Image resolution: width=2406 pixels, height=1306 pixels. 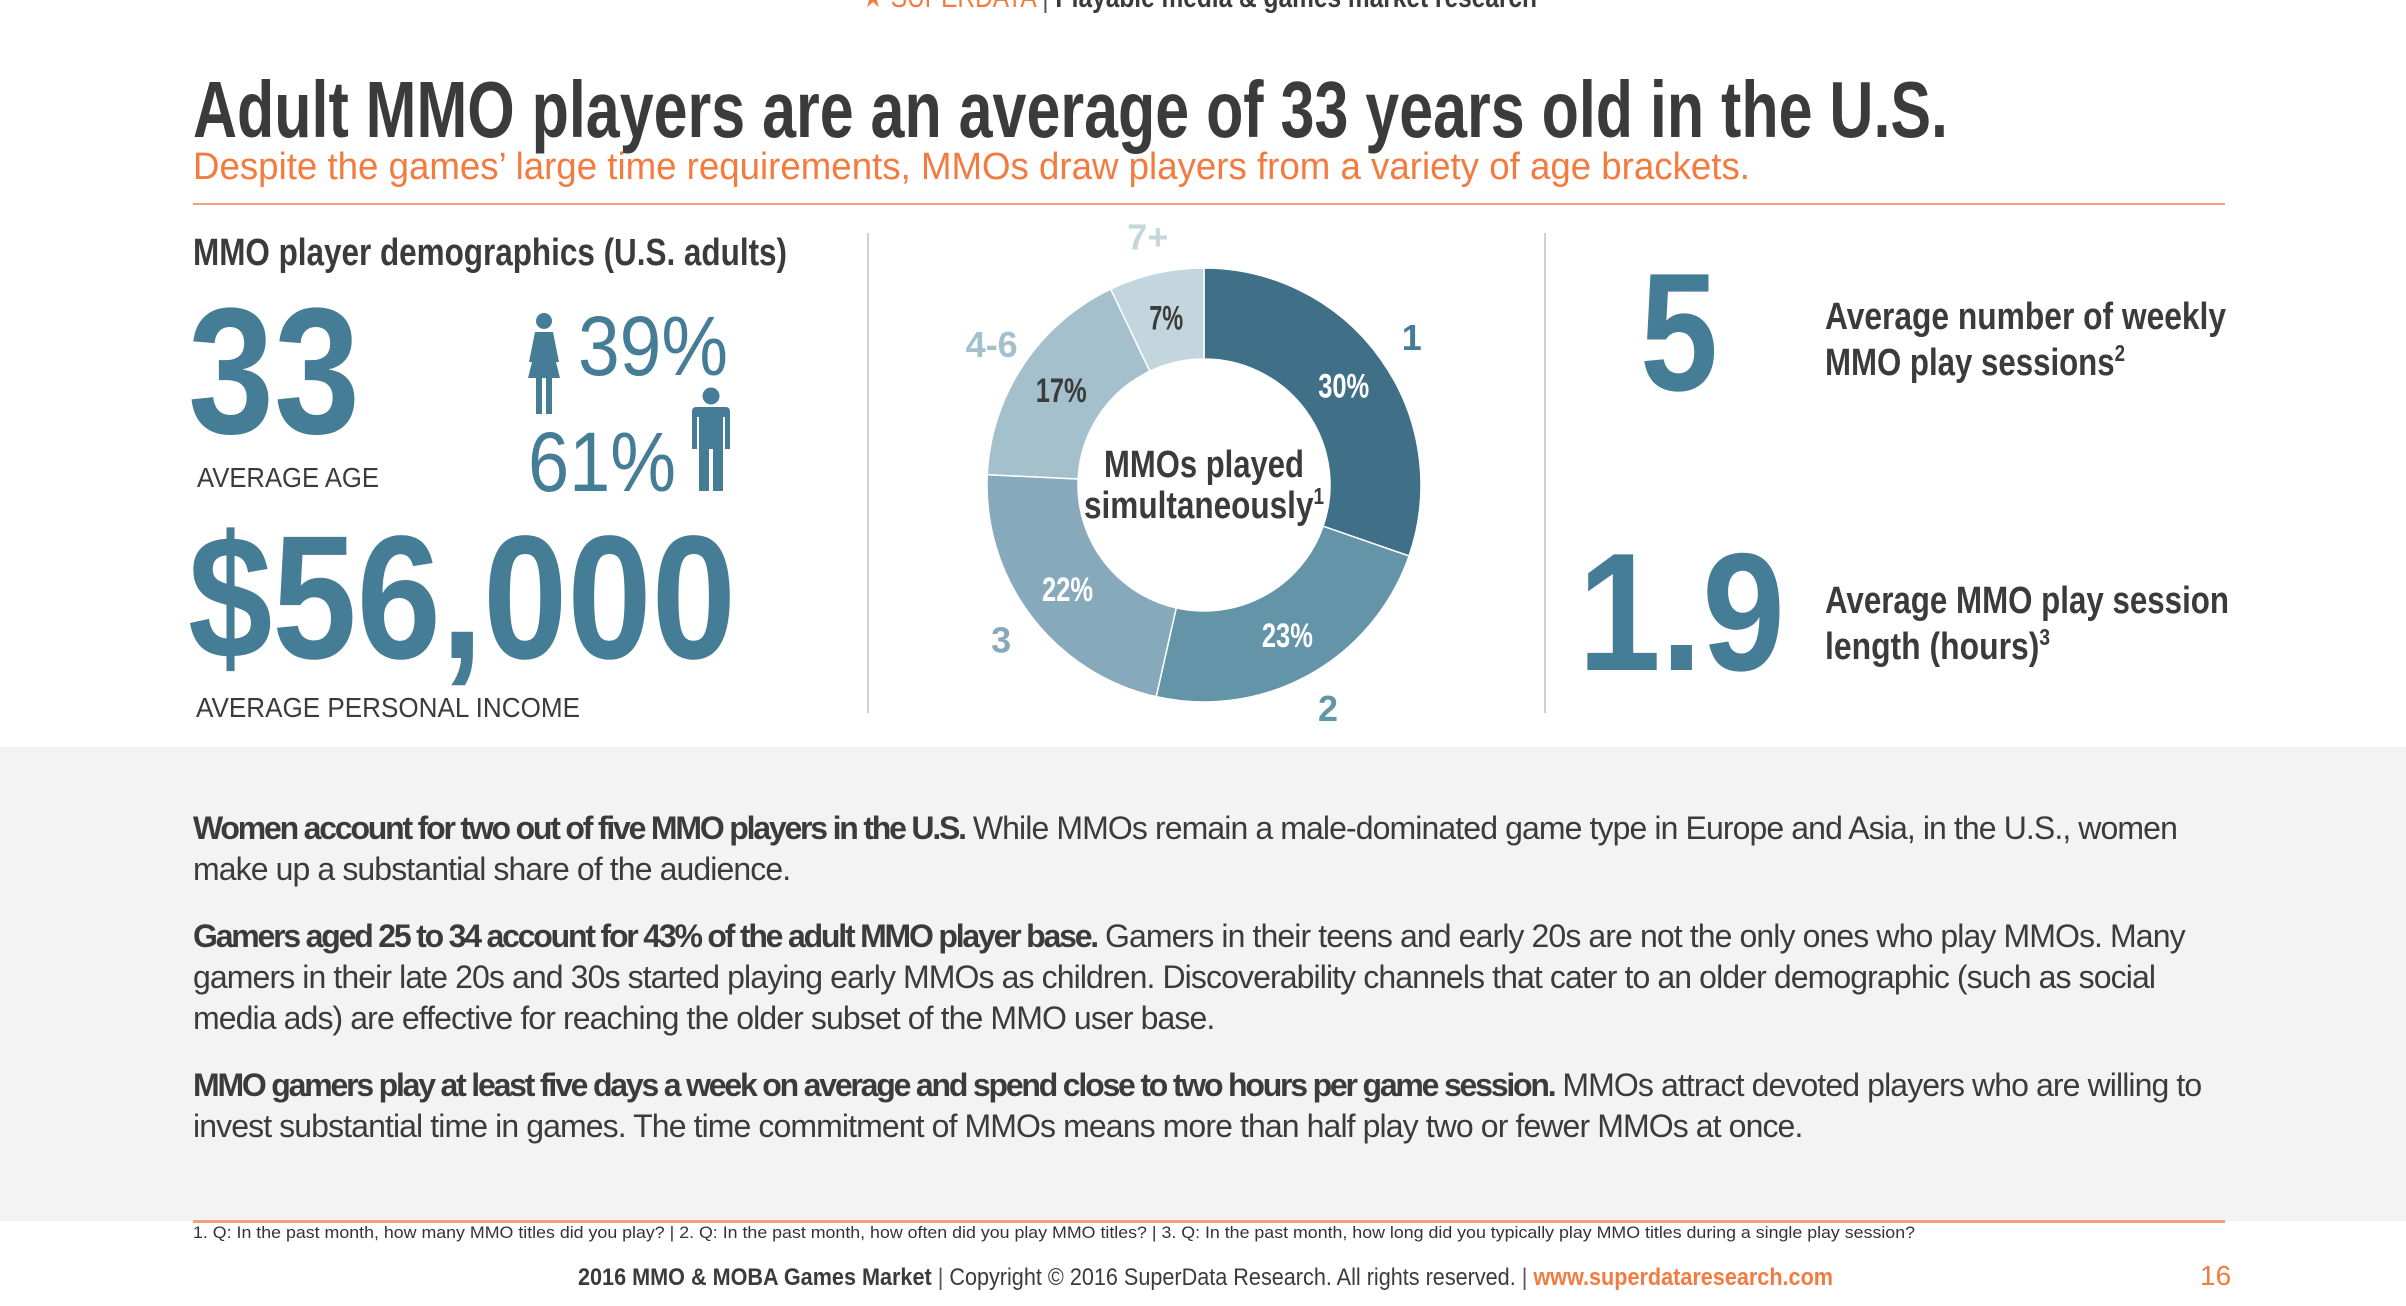 I want to click on footnote-marker: 3, so click(x=2044, y=637).